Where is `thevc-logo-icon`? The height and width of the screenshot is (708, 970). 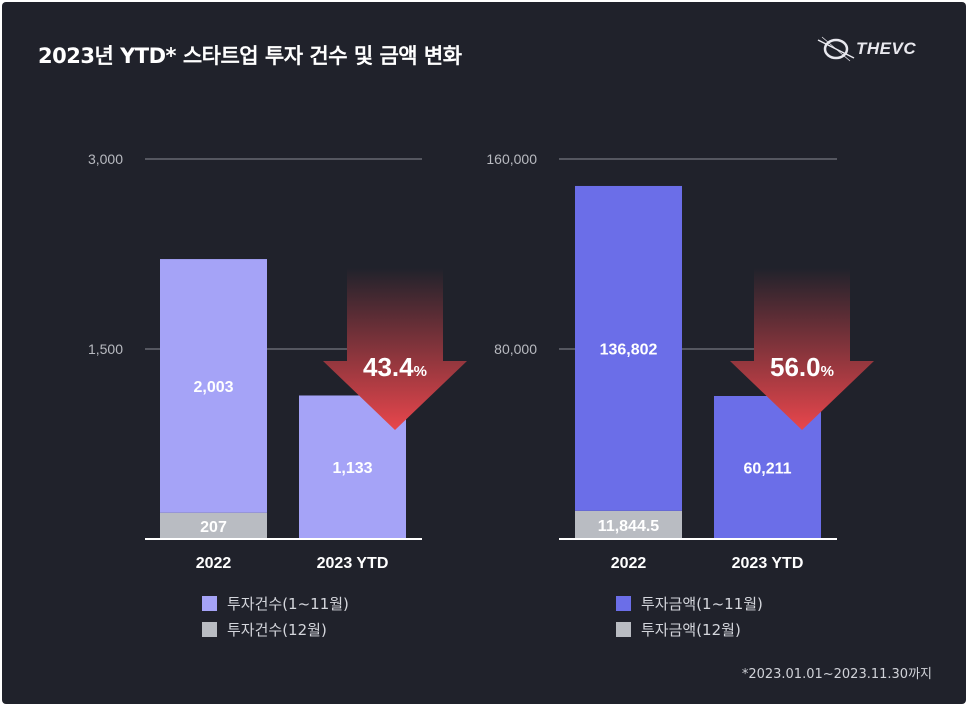 thevc-logo-icon is located at coordinates (836, 49).